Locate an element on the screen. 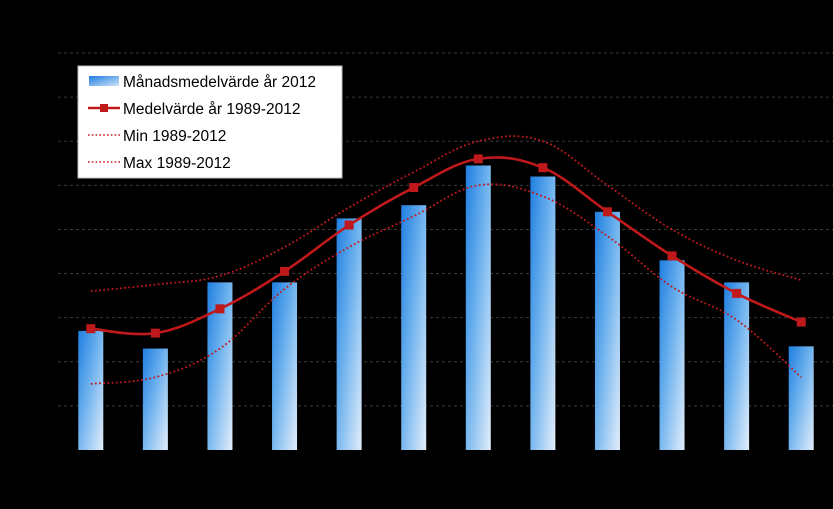  legend-item-mean: Medelvärde år 1989-2012 is located at coordinates (194, 109).